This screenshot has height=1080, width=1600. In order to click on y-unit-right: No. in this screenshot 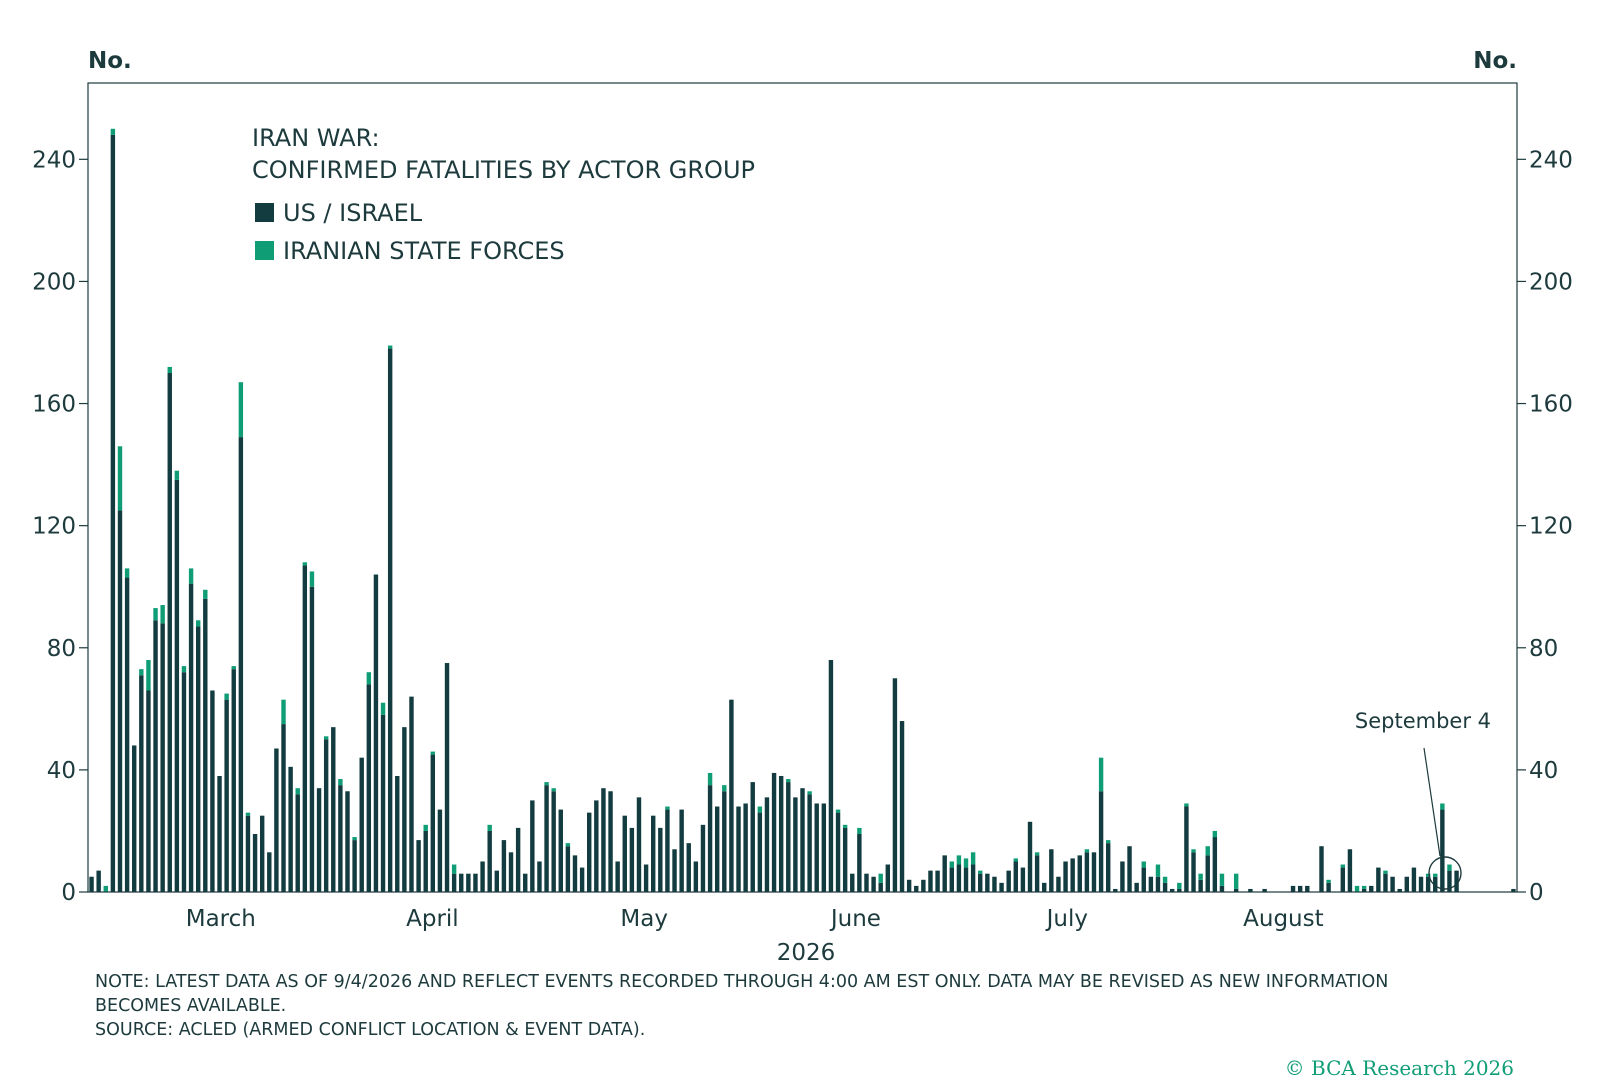, I will do `click(1495, 61)`.